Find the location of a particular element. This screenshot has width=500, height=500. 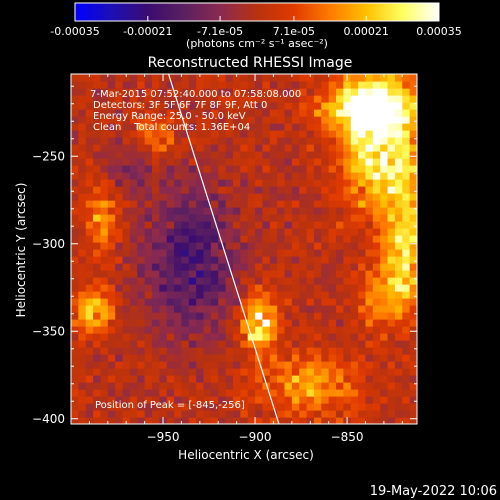

x-tick-label: −850 is located at coordinates (347, 437).